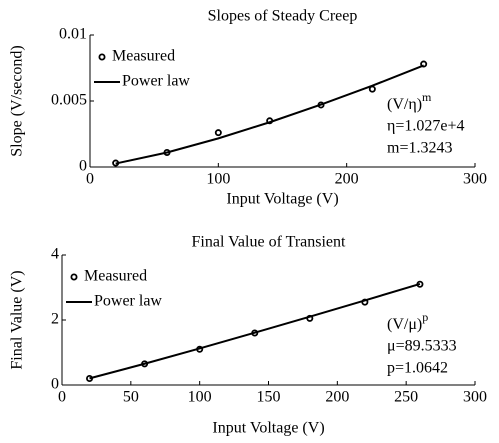  Describe the element at coordinates (419, 148) in the screenshot. I see `annotation-line: m=1.3243` at that location.